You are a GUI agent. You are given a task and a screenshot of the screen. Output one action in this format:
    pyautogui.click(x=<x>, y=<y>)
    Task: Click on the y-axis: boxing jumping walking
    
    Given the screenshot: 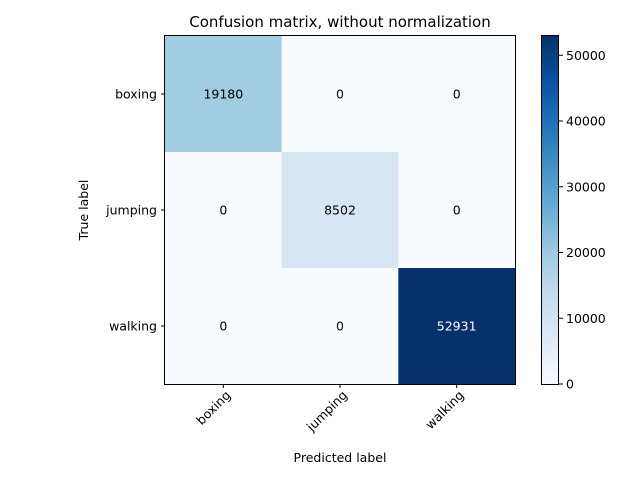 What is the action you would take?
    pyautogui.click(x=135, y=210)
    